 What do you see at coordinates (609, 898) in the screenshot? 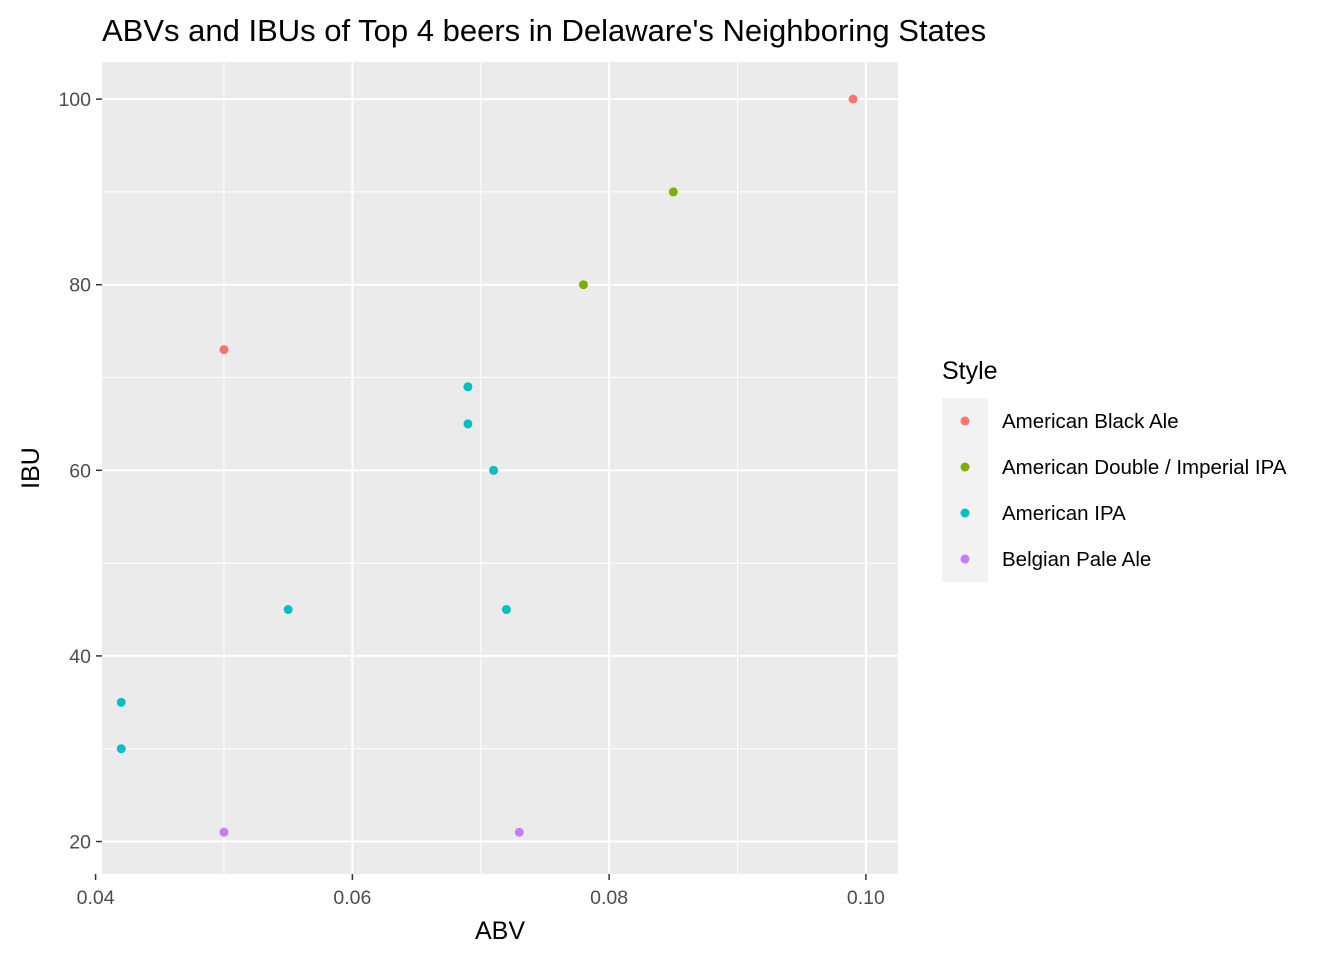
I see `x-tick-label: 0.08` at bounding box center [609, 898].